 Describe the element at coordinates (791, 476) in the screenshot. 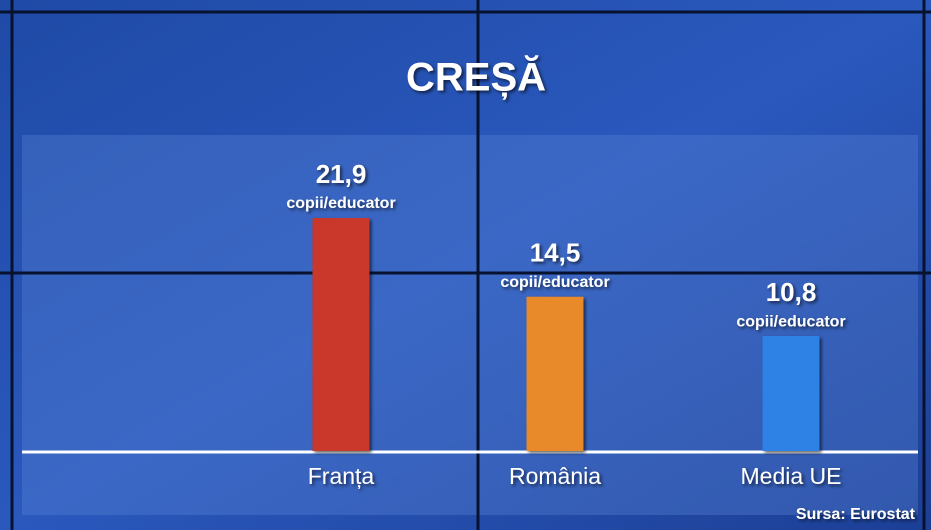

I see `category-label: Media UE` at that location.